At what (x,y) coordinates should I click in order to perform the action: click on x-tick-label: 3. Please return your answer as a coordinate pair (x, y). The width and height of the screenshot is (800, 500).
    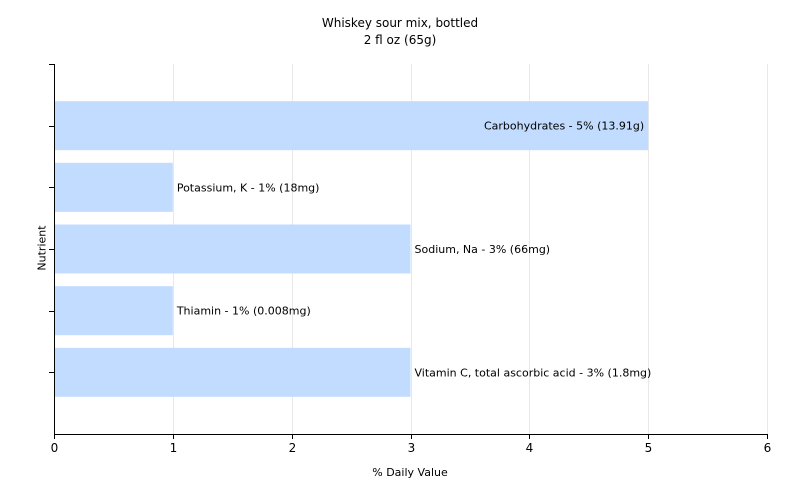
    Looking at the image, I should click on (412, 448).